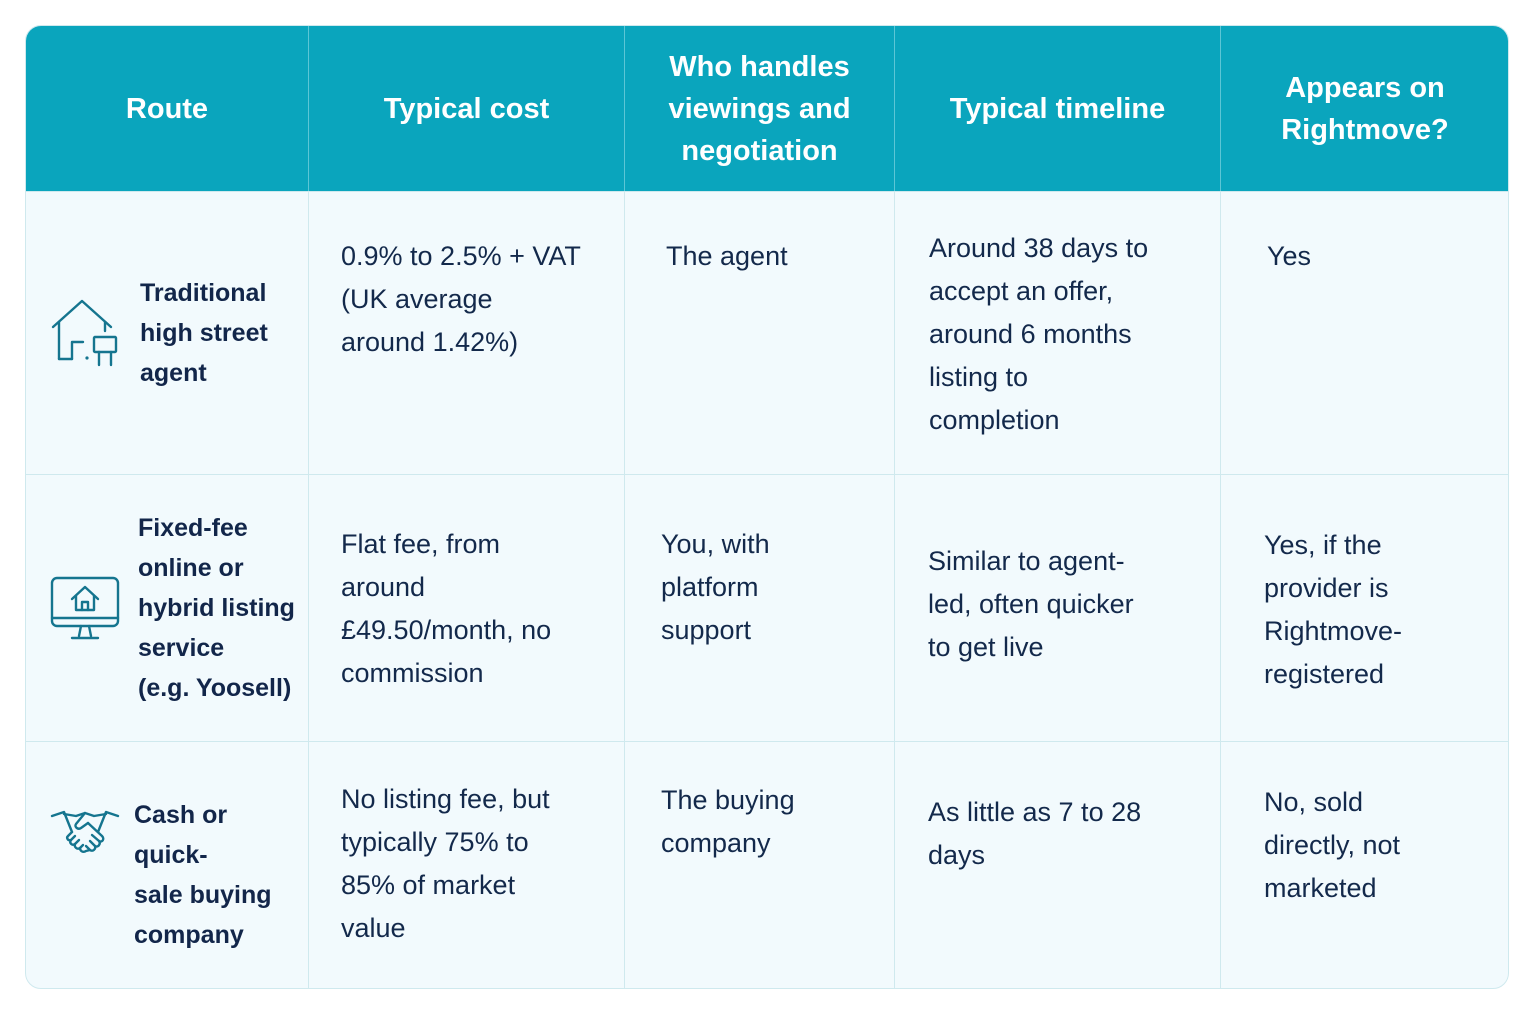 The image size is (1536, 1024). What do you see at coordinates (1035, 833) in the screenshot?
I see `row-3-timeline: As little as 7 to 28 days` at bounding box center [1035, 833].